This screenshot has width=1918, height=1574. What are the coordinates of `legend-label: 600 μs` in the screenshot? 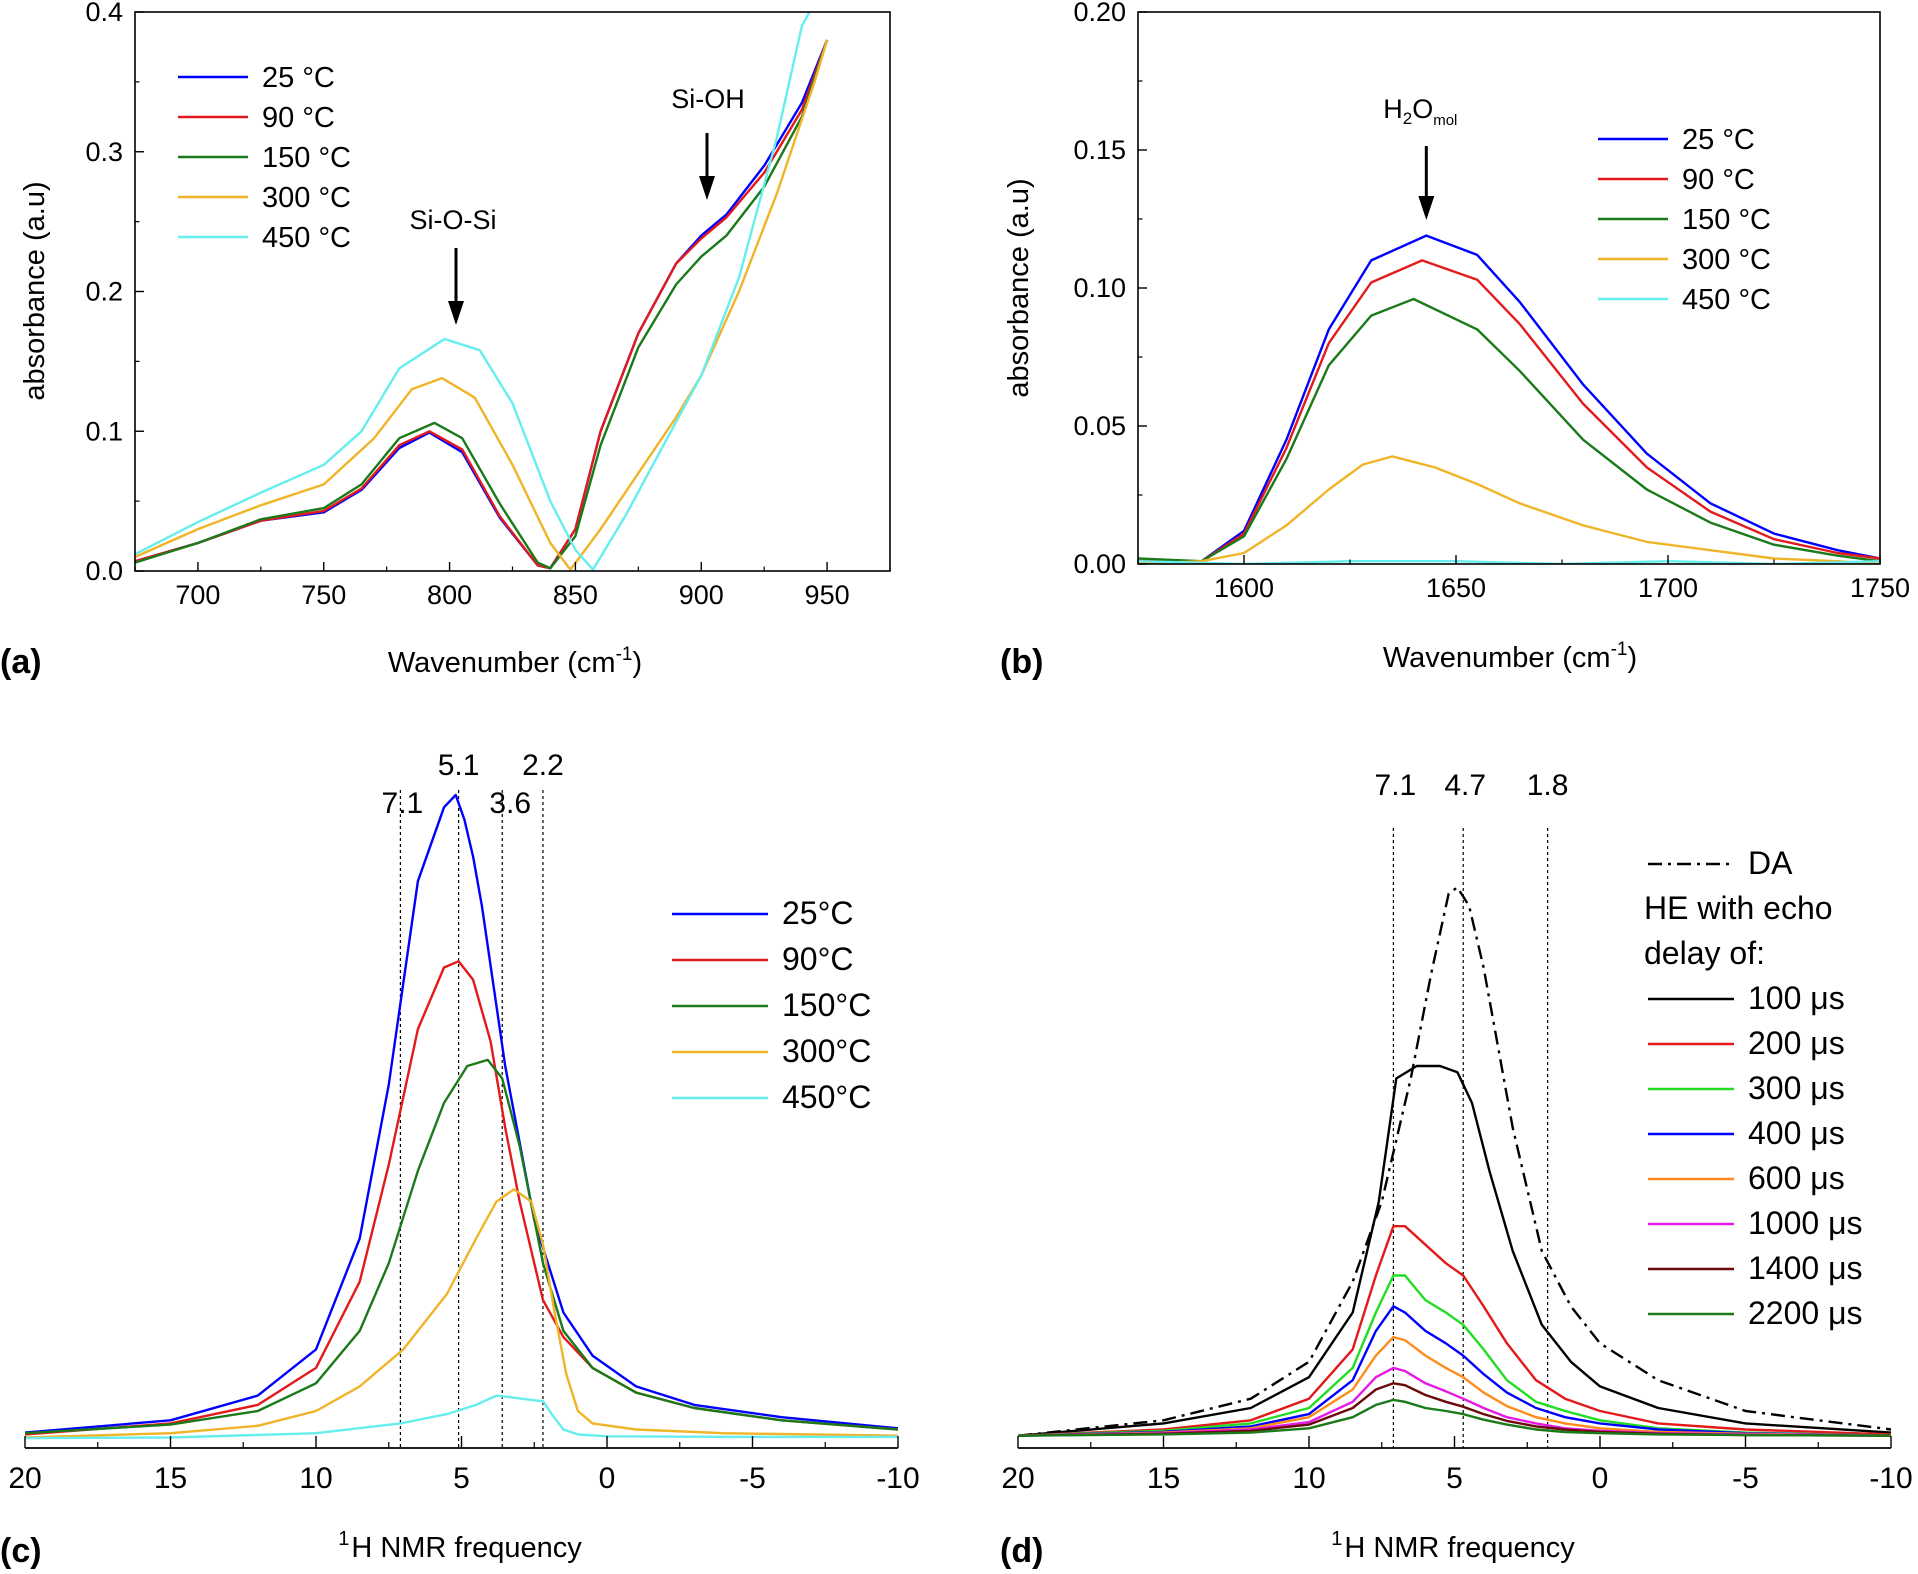 It's located at (1796, 1178).